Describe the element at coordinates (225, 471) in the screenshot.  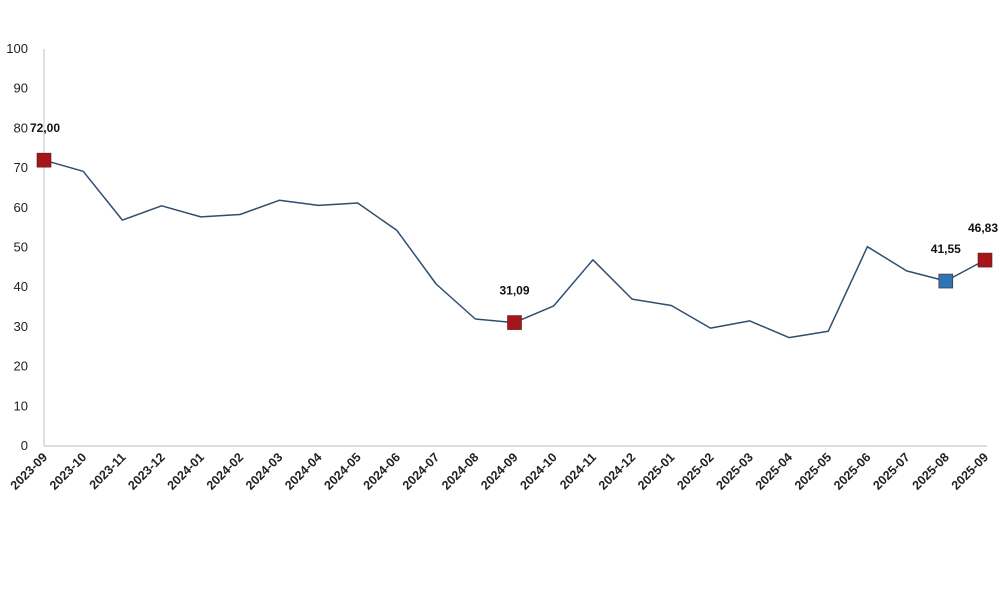
I see `x-tick-label: 2024-02` at that location.